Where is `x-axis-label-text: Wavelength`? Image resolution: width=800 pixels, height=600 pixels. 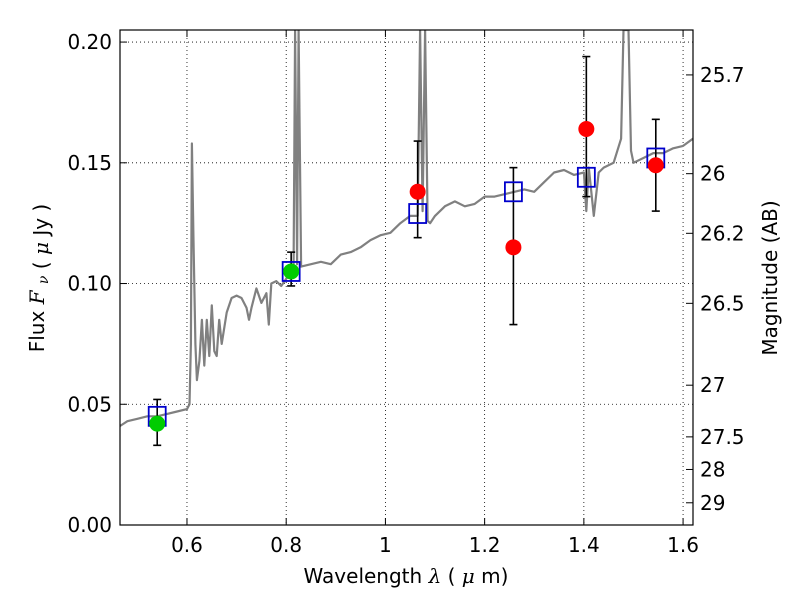 x-axis-label-text: Wavelength is located at coordinates (363, 576).